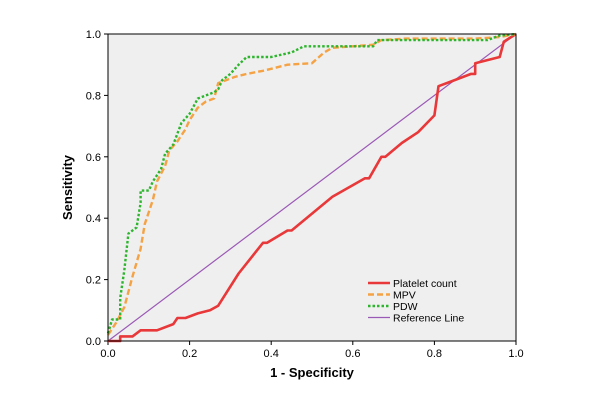 This screenshot has width=606, height=407. I want to click on y-tick-label: 1.0, so click(93, 35).